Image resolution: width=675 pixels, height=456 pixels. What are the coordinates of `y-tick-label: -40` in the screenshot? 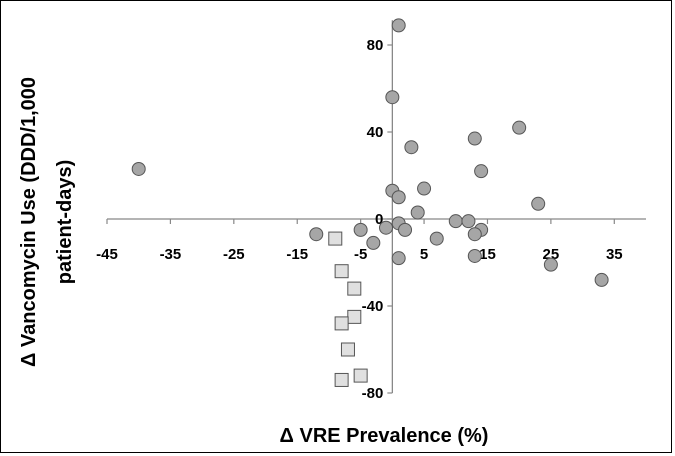 It's located at (373, 306).